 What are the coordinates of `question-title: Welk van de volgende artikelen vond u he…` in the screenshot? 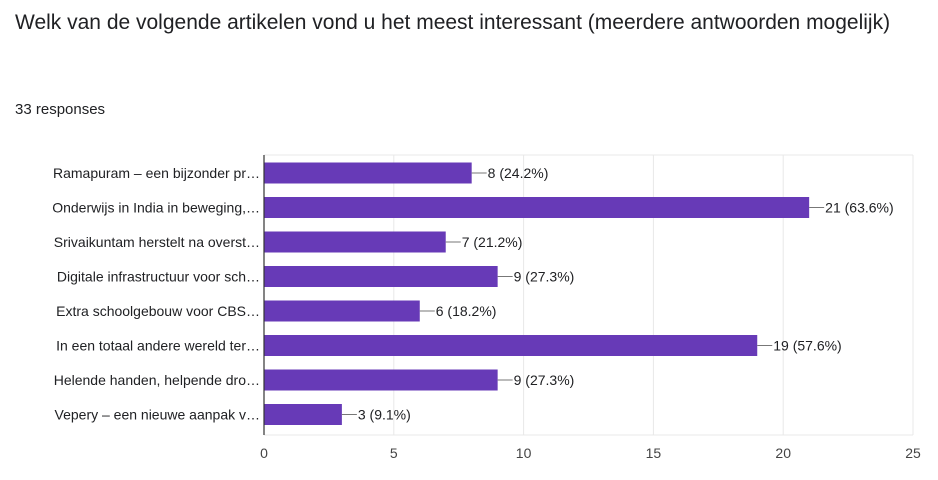 It's located at (453, 22).